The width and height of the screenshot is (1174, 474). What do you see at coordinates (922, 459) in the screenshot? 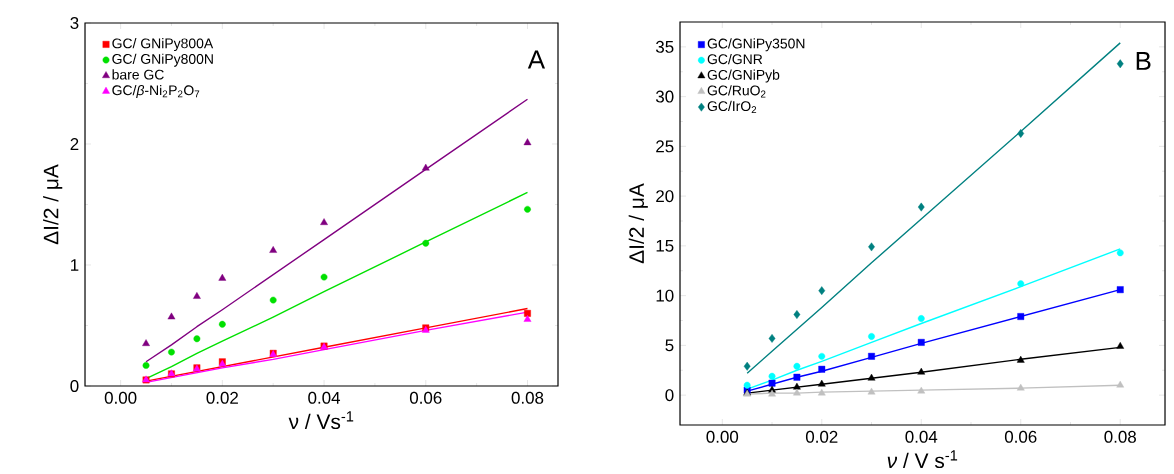
I see `x-axis-title: ν / V s$^{-1}$` at bounding box center [922, 459].